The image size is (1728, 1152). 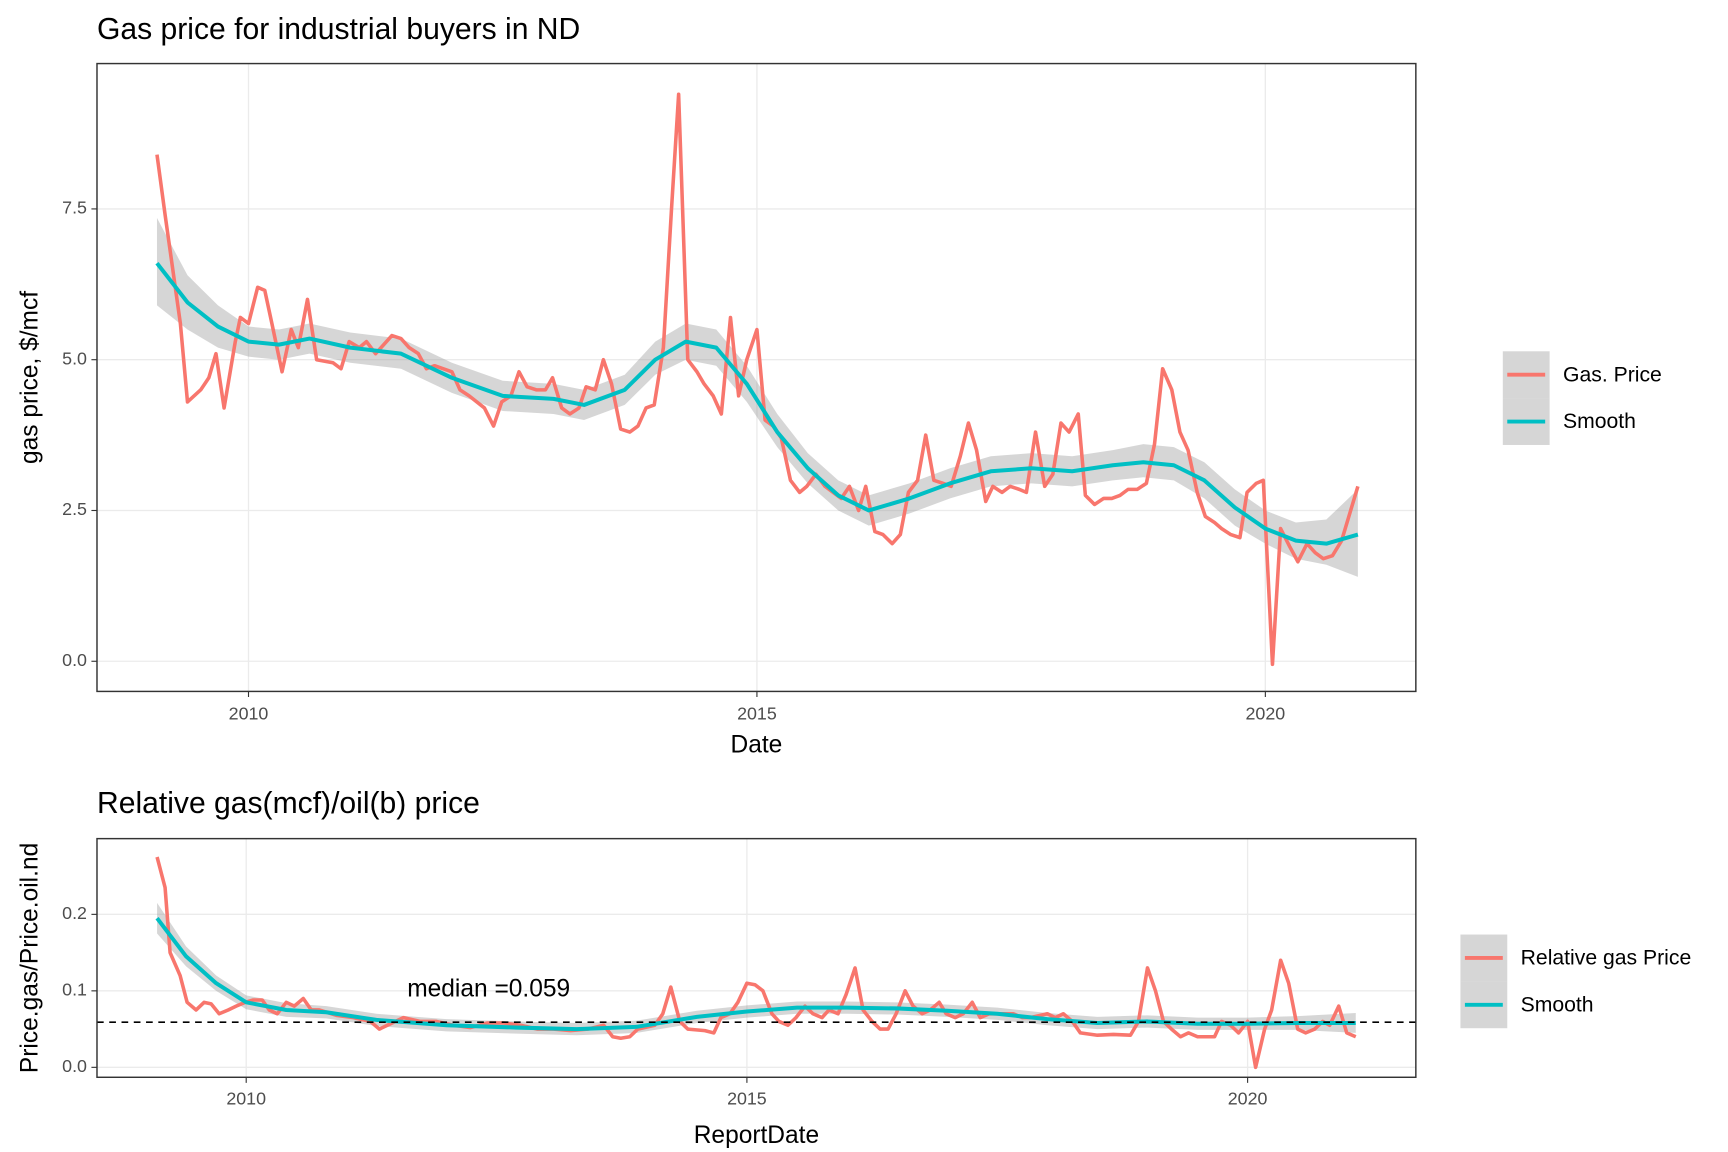 What do you see at coordinates (74, 509) in the screenshot?
I see `y-tick-label: 2.5` at bounding box center [74, 509].